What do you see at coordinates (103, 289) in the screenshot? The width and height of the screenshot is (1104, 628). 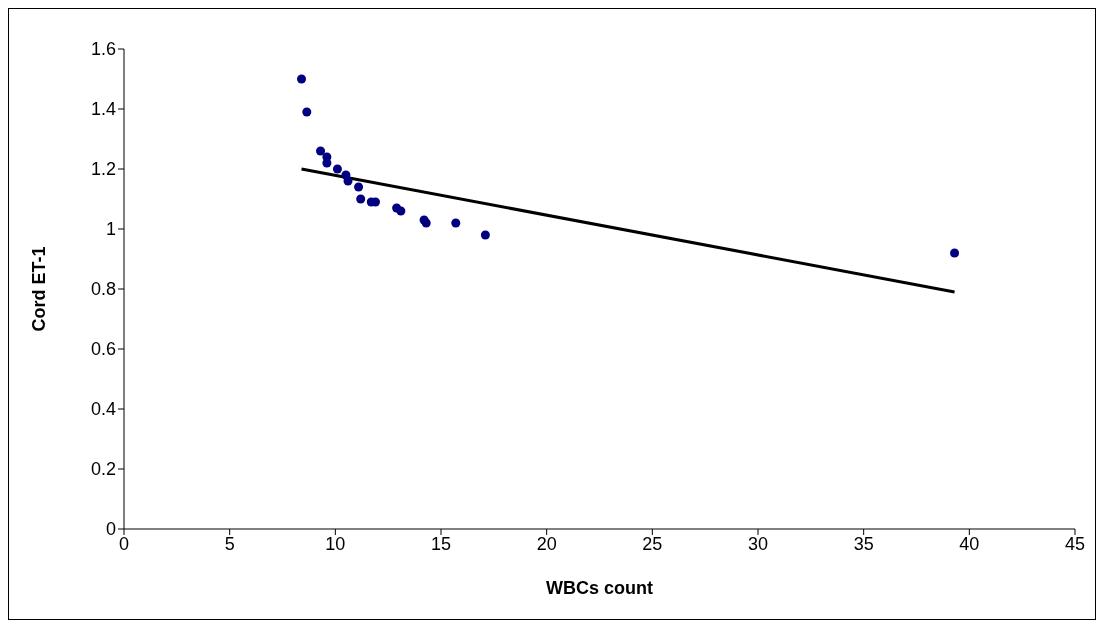 I see `y-tick-label: 0.8` at bounding box center [103, 289].